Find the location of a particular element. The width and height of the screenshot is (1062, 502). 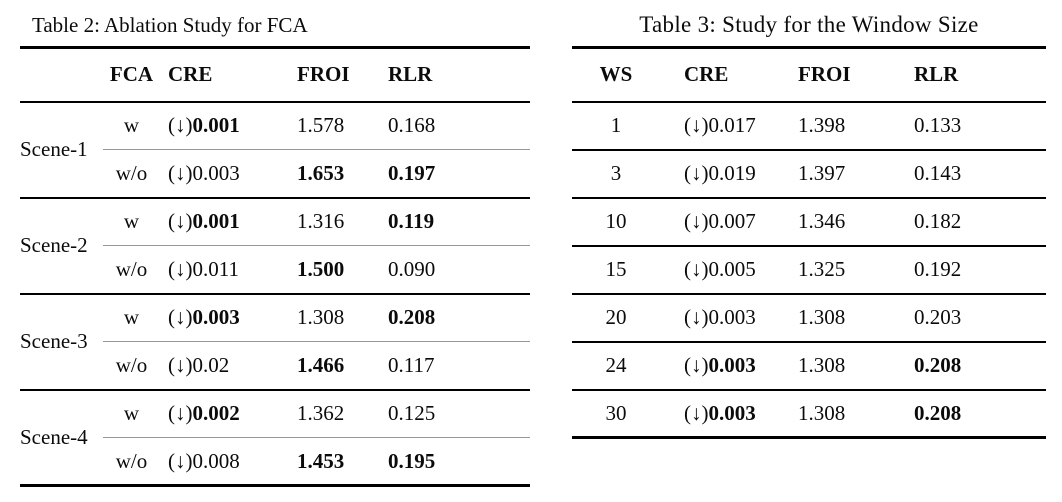

table-row: 30 (↓)0.003 1.308 0.208 is located at coordinates (809, 414).